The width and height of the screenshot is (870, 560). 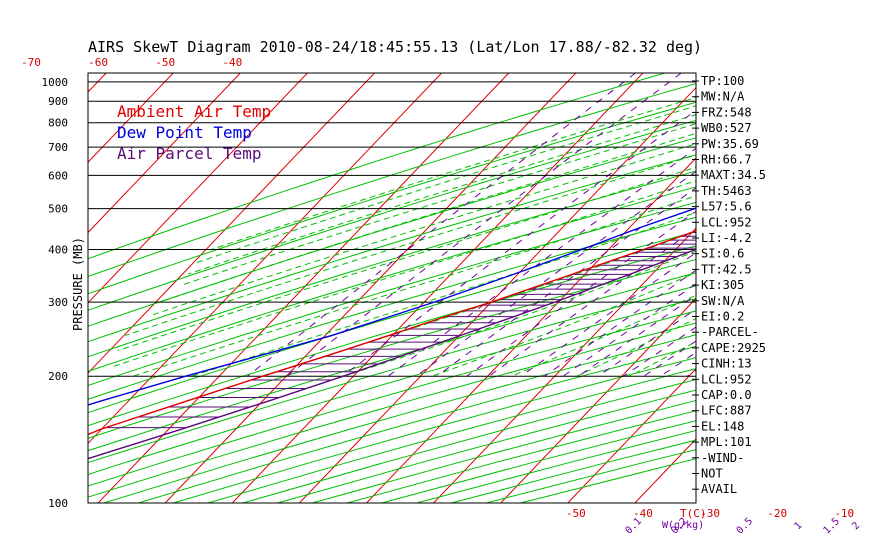 I want to click on stability-index: FRZ:548, so click(x=726, y=112).